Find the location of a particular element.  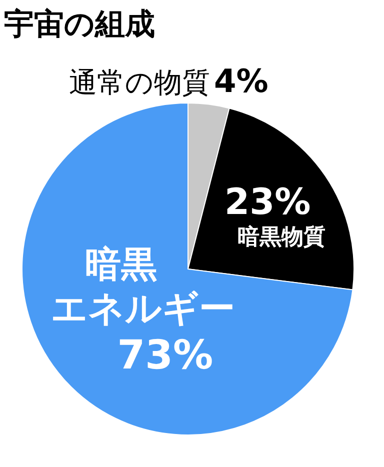

chart-title: 宇宙の組成 is located at coordinates (79, 24).